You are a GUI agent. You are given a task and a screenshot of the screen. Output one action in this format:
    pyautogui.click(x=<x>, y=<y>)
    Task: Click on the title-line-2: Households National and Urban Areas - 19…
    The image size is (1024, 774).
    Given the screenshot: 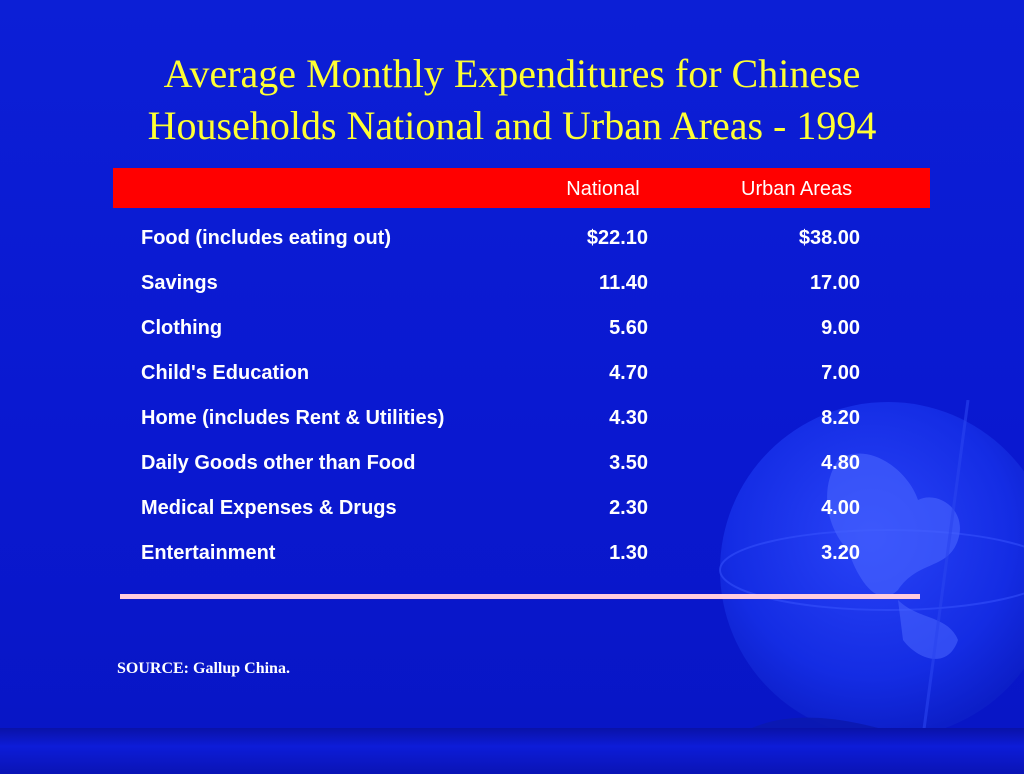 What is the action you would take?
    pyautogui.click(x=512, y=125)
    